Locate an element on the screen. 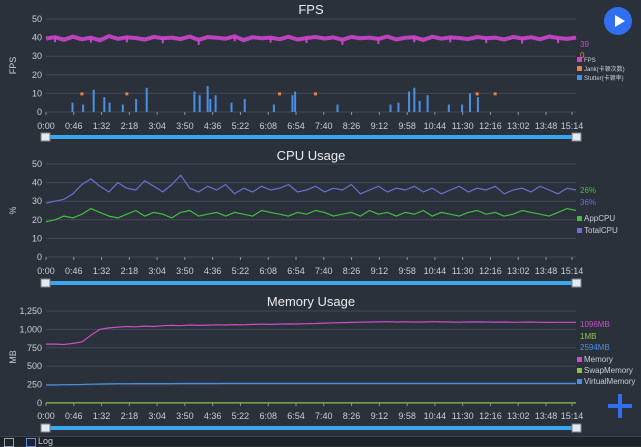  current-value-label: 36% is located at coordinates (588, 202).